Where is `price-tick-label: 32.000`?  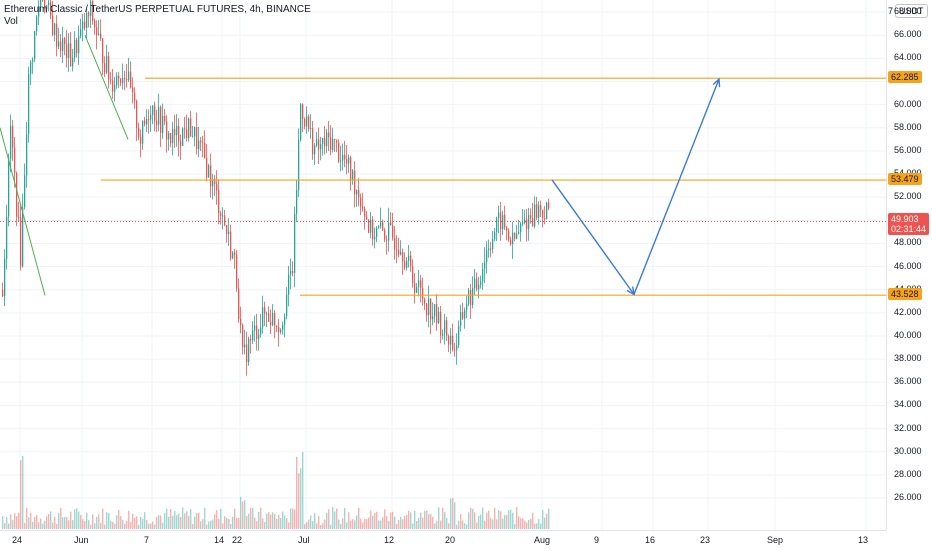 price-tick-label: 32.000 is located at coordinates (908, 428).